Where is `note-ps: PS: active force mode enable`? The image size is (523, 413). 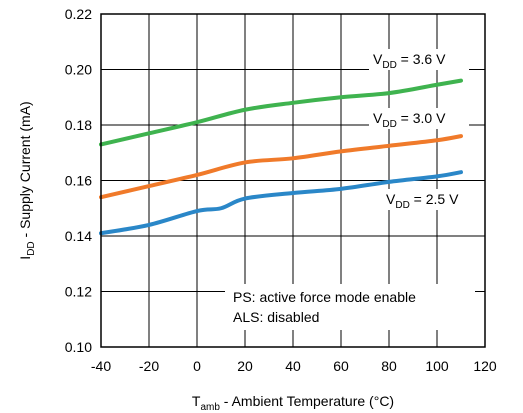
note-ps: PS: active force mode enable is located at coordinates (324, 297).